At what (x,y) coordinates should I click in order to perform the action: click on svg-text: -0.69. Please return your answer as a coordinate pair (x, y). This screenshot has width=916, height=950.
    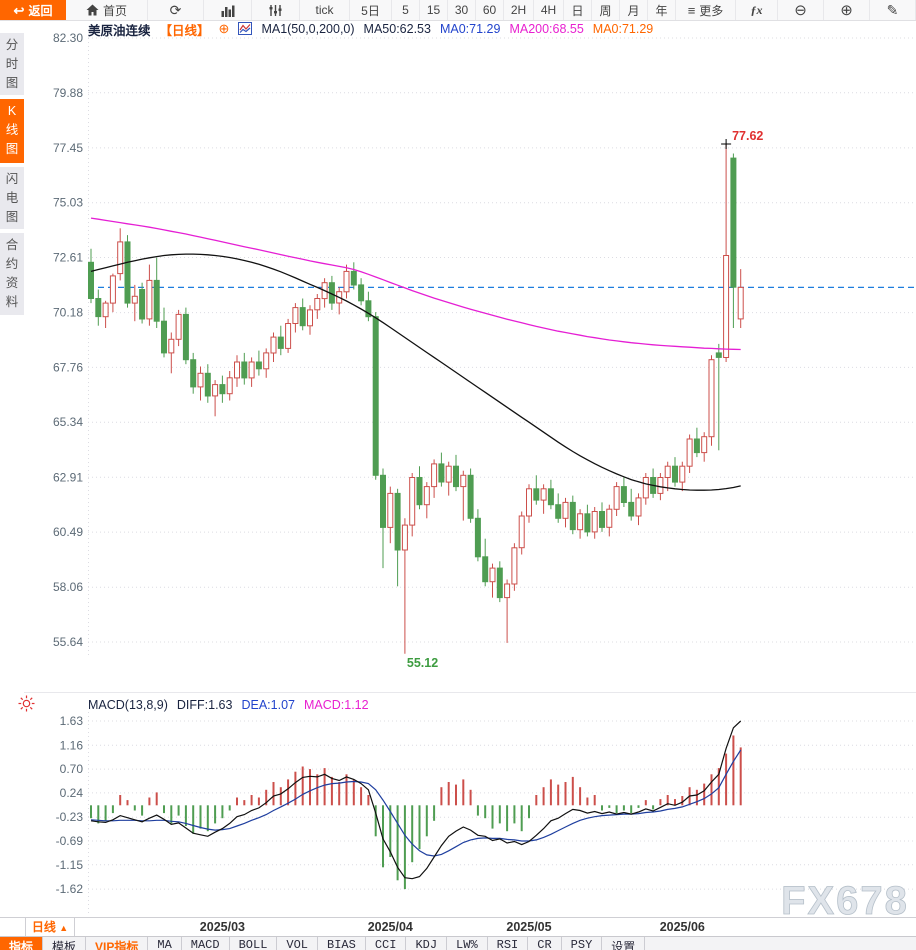
    Looking at the image, I should click on (70, 841).